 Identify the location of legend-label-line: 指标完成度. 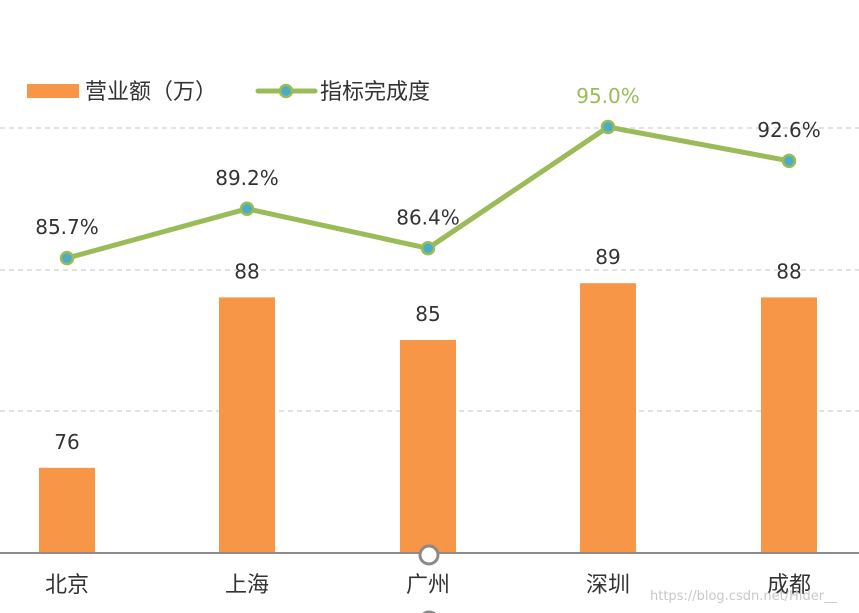
(375, 92).